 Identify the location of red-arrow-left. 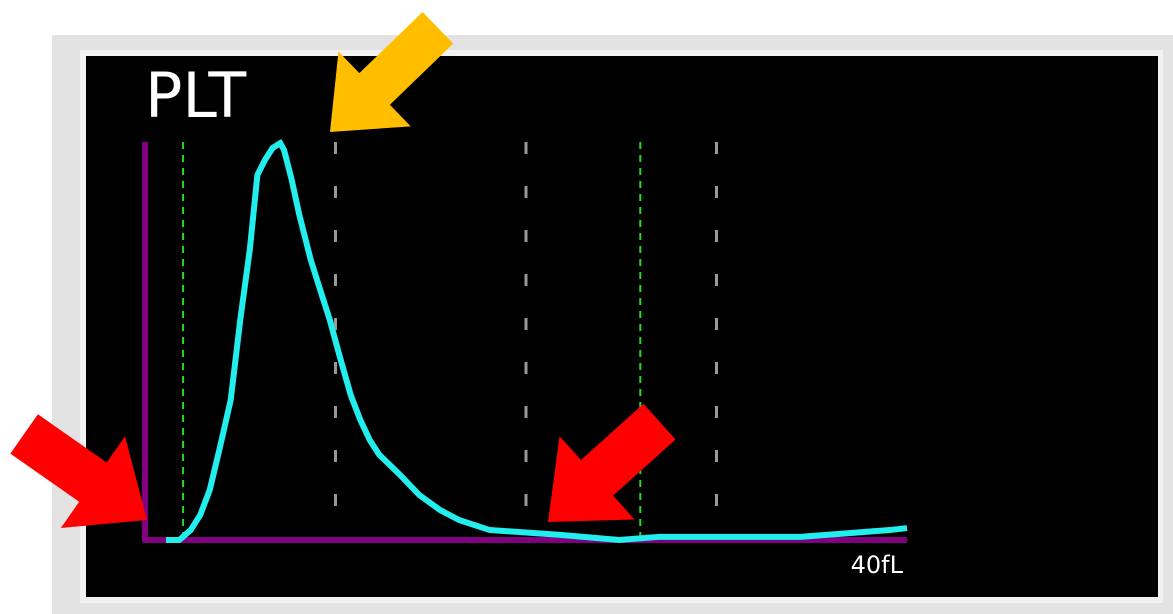
(78, 471).